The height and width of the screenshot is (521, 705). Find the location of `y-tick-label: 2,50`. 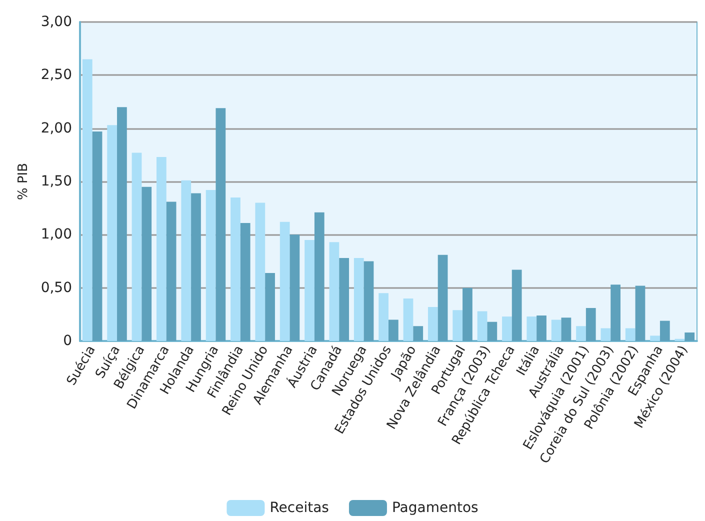

y-tick-label: 2,50 is located at coordinates (56, 75).